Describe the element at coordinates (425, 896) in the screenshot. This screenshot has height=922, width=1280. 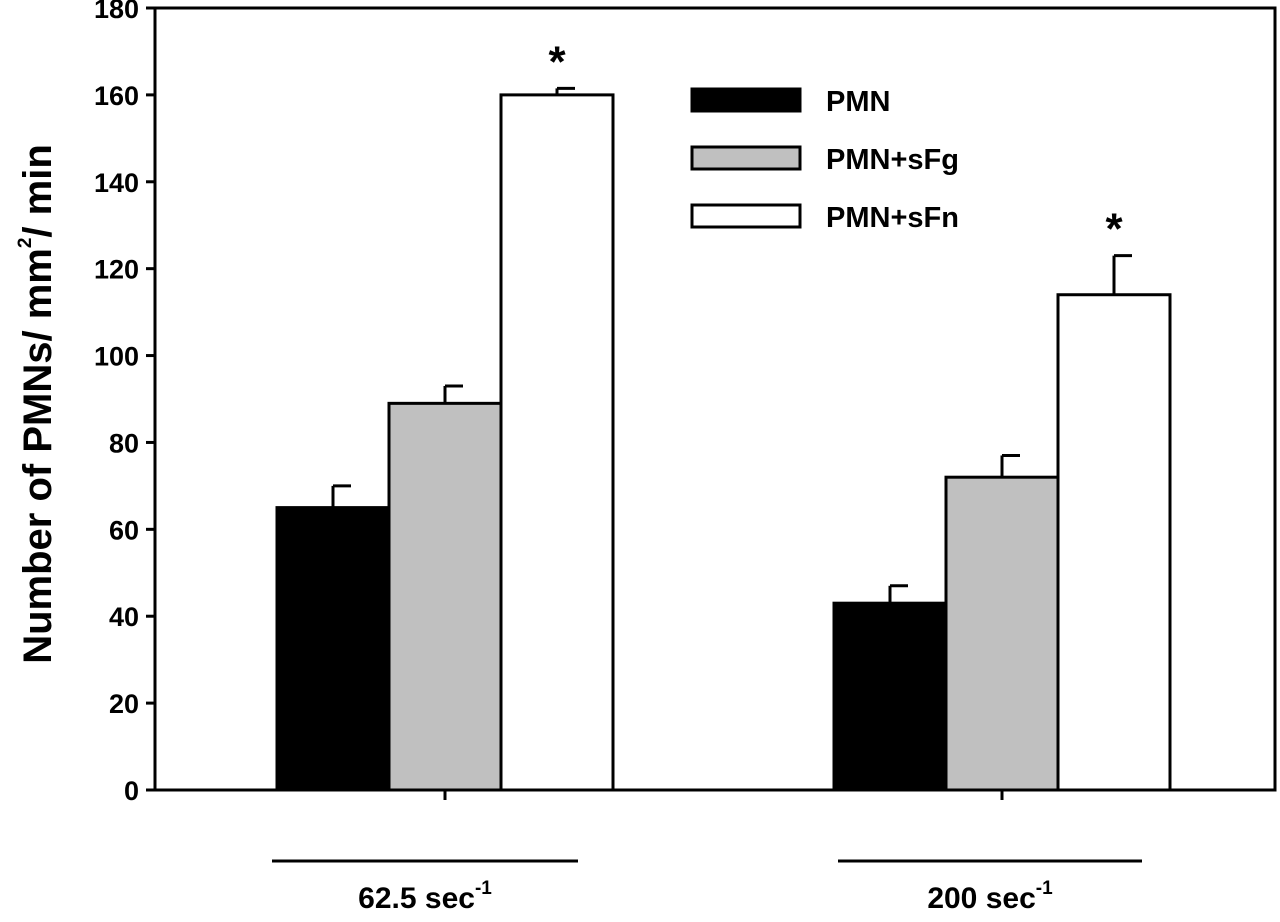
I see `category-label: 62.5 sec-1` at that location.